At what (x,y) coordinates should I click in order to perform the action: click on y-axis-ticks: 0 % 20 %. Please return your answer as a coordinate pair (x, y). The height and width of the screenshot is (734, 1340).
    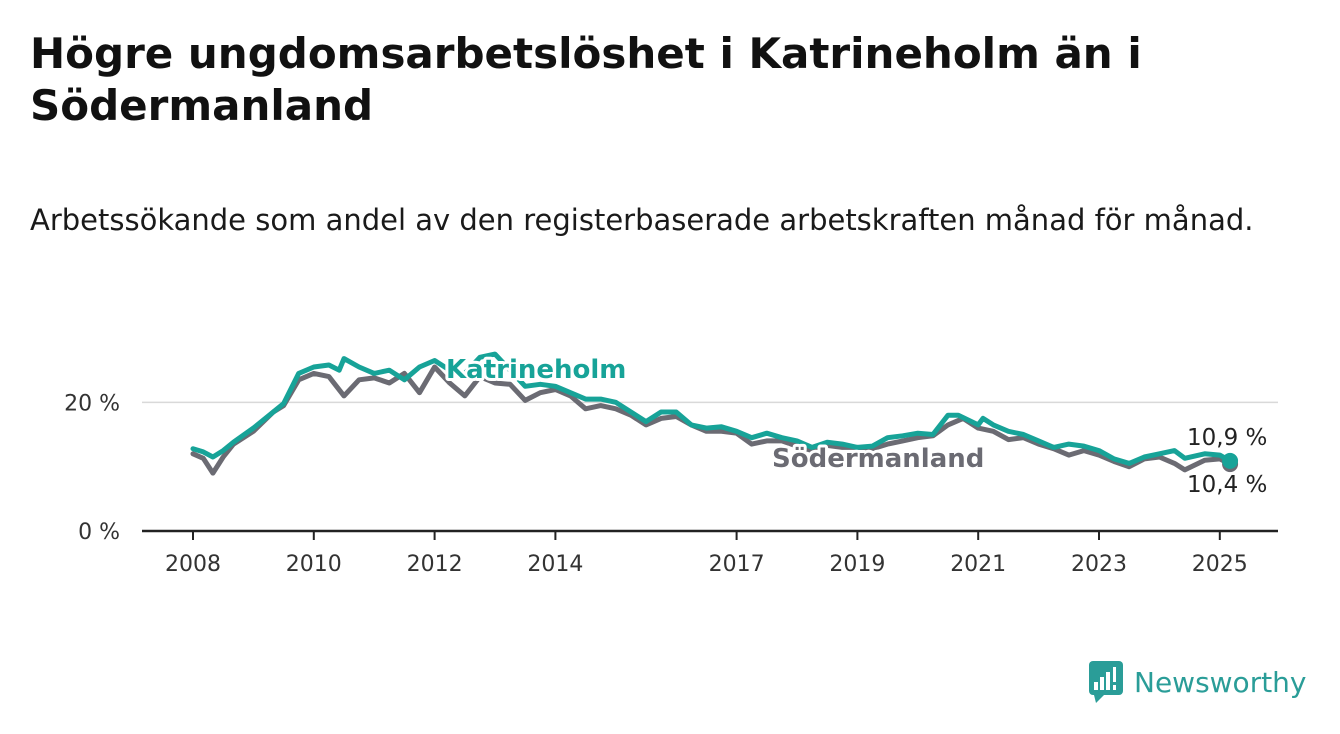
    Looking at the image, I should click on (92, 468).